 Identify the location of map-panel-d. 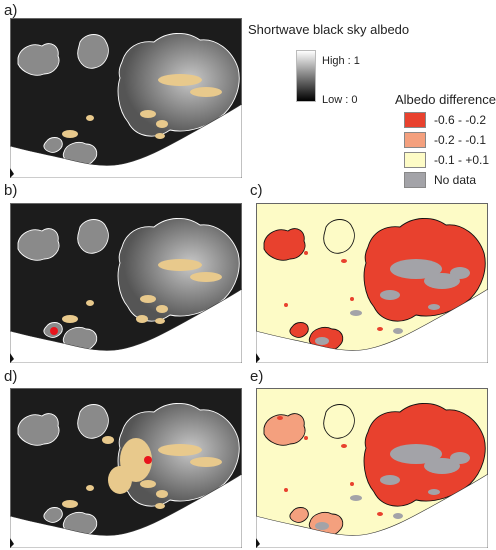
(126, 468).